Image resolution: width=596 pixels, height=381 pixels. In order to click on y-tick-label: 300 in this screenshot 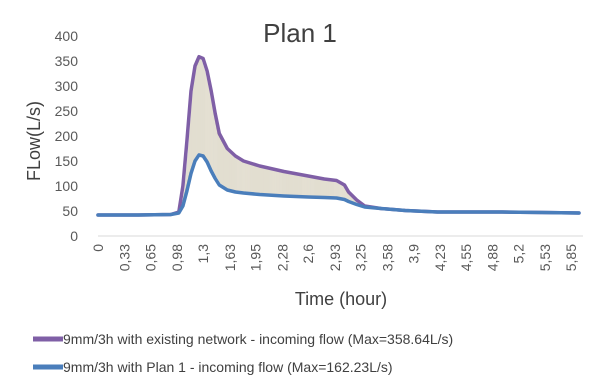, I will do `click(67, 86)`.